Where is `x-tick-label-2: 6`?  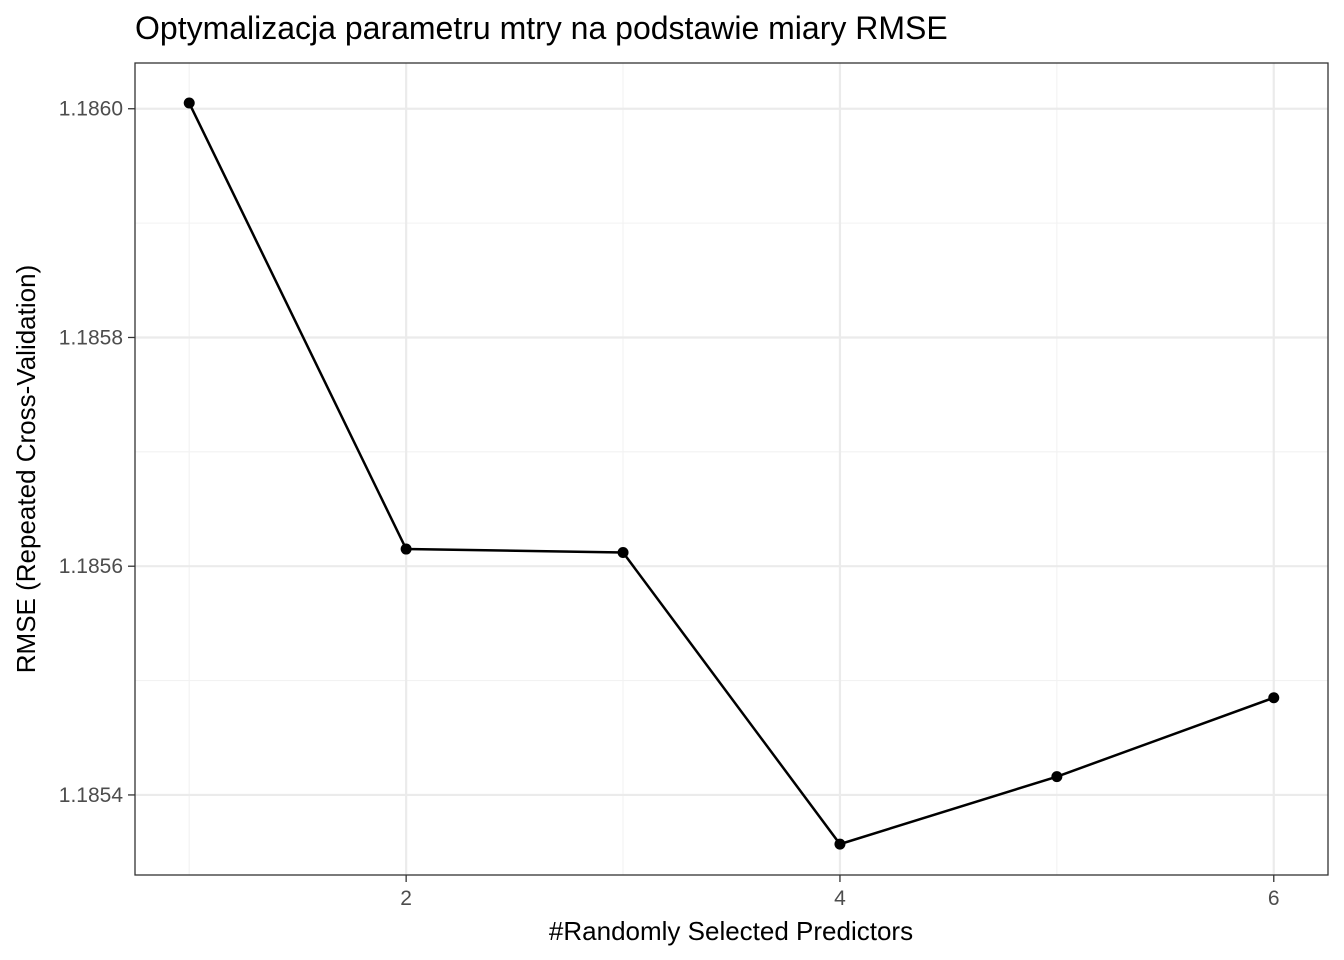
x-tick-label-2: 6 is located at coordinates (1274, 898).